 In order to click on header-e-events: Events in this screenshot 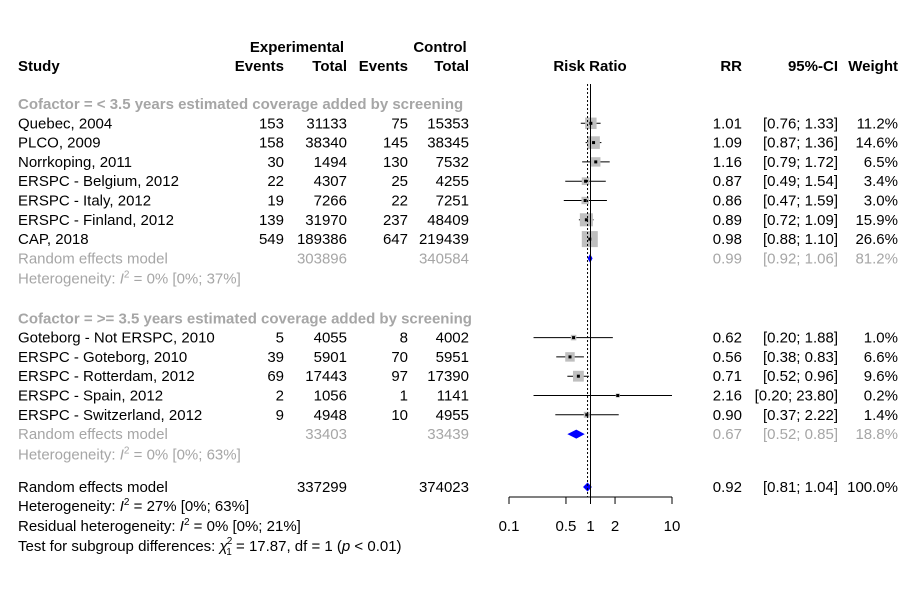, I will do `click(259, 66)`.